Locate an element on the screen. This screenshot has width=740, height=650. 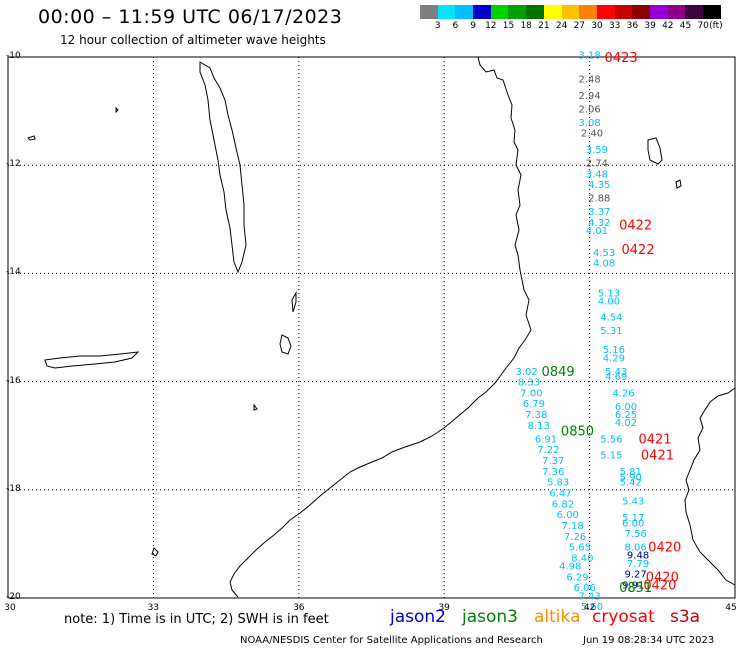
color-scale-label: 42 is located at coordinates (668, 26).